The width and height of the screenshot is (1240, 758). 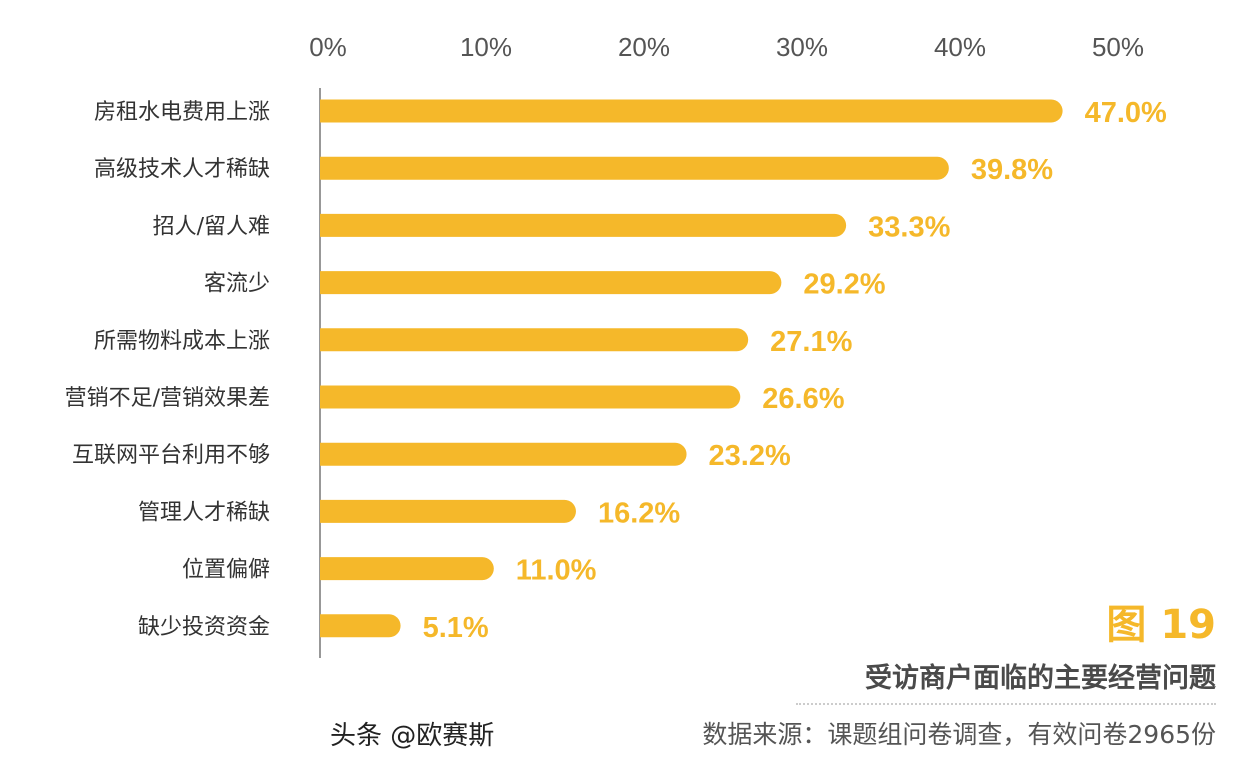 What do you see at coordinates (959, 734) in the screenshot?
I see `data-source: 数据来源：课题组问卷调查，有效问卷2965份` at bounding box center [959, 734].